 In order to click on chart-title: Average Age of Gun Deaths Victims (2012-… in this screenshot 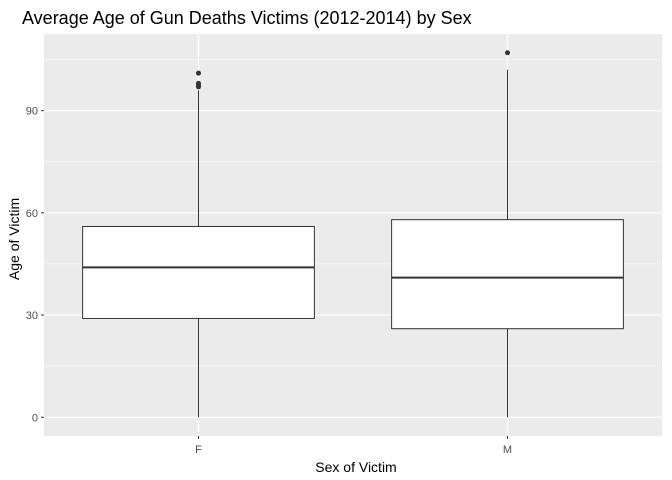, I will do `click(247, 18)`.